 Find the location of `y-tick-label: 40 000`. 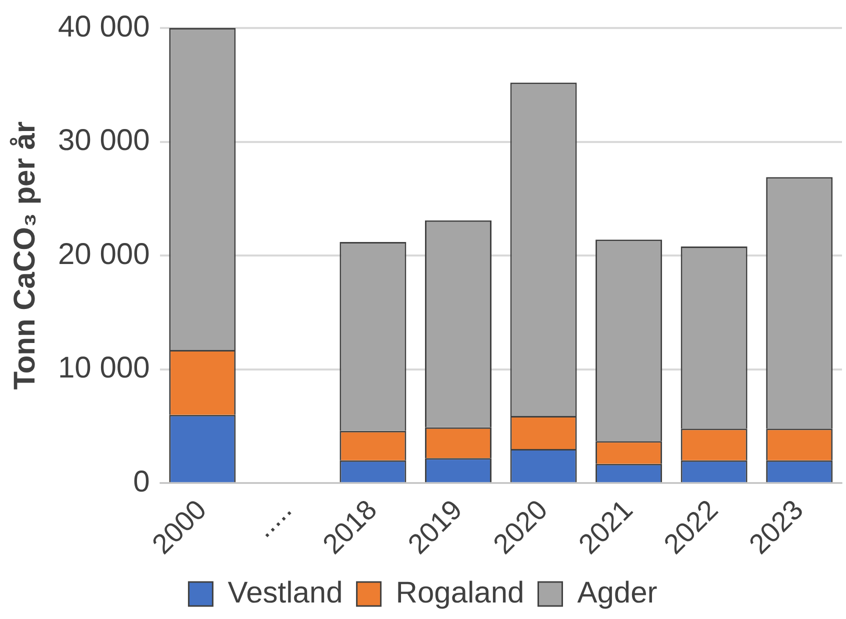

y-tick-label: 40 000 is located at coordinates (104, 27).